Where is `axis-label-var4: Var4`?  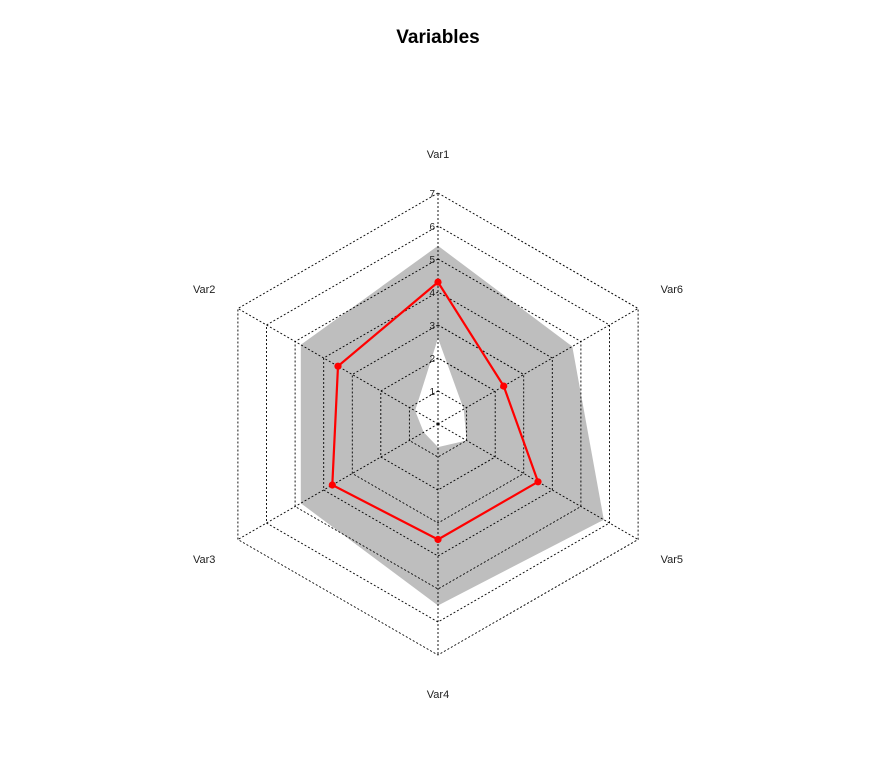
axis-label-var4: Var4 is located at coordinates (438, 695).